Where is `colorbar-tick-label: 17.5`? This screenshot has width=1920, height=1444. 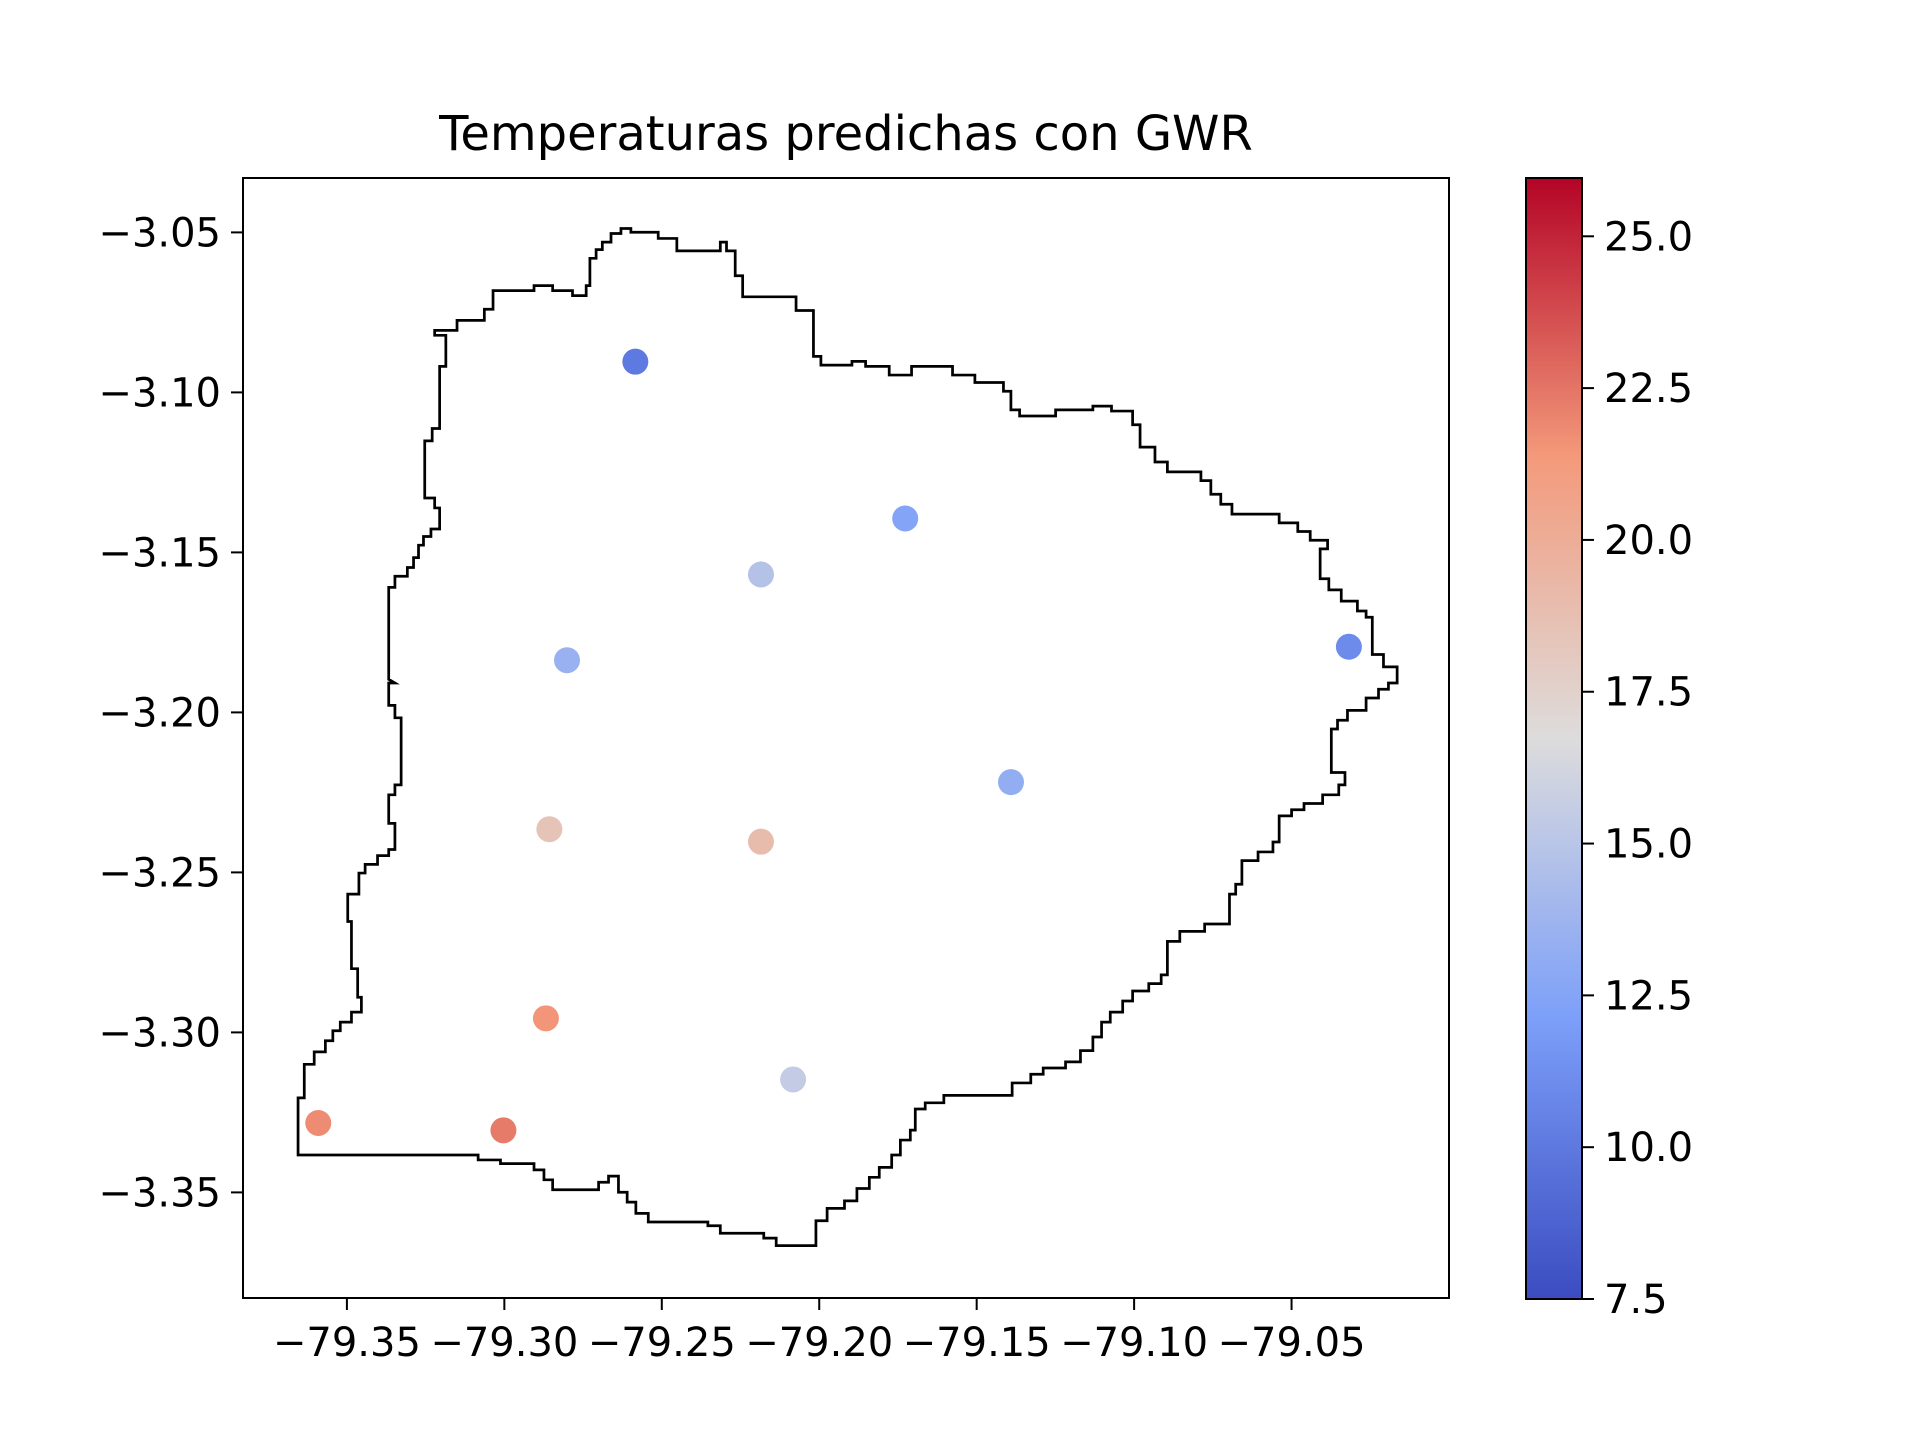
colorbar-tick-label: 17.5 is located at coordinates (1648, 693).